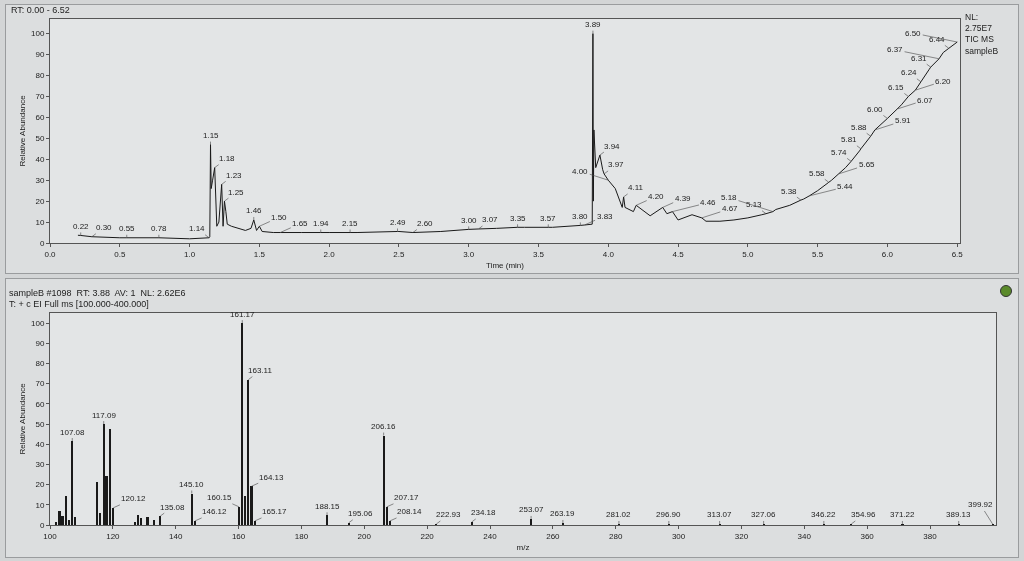 This screenshot has width=1024, height=561. Describe the element at coordinates (845, 186) in the screenshot. I see `annotation: 5.44` at that location.